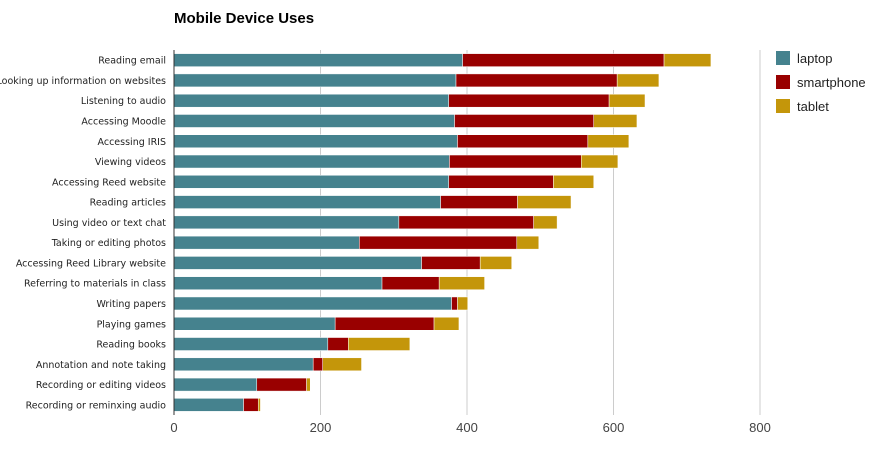  Describe the element at coordinates (814, 58) in the screenshot. I see `legend-label-laptop: laptop` at that location.